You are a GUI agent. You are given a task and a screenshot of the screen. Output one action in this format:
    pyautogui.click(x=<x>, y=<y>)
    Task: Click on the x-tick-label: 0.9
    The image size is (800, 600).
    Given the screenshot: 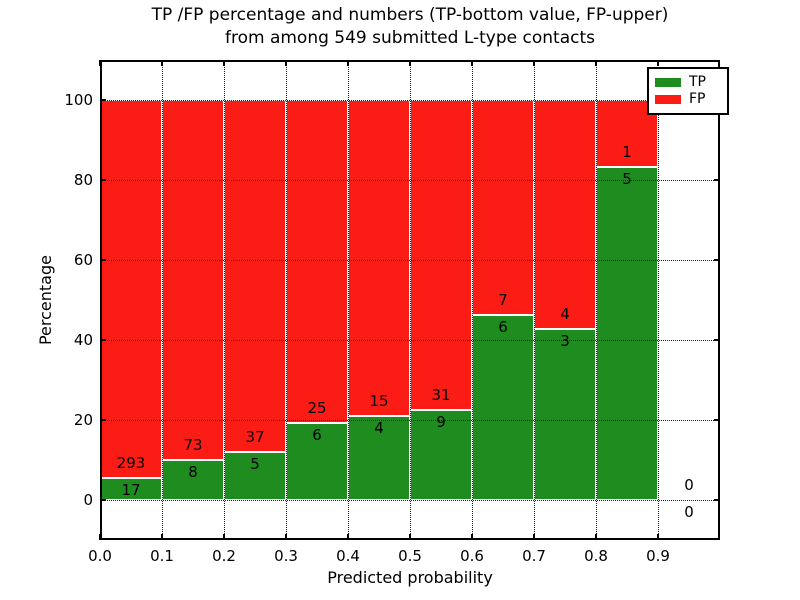 What is the action you would take?
    pyautogui.click(x=658, y=556)
    